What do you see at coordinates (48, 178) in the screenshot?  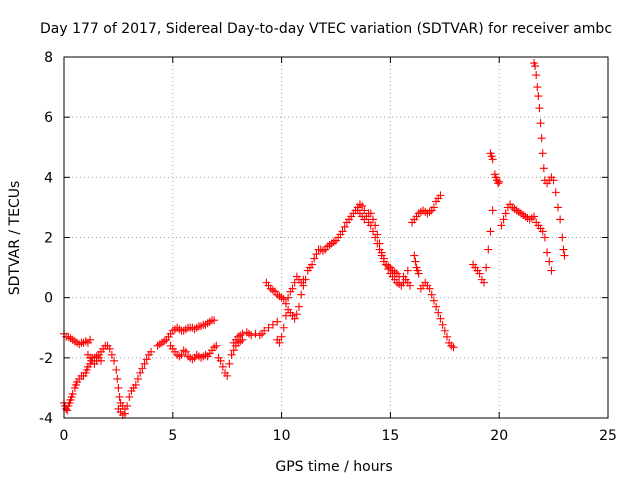 I see `y-tick-label: 4` at bounding box center [48, 178].